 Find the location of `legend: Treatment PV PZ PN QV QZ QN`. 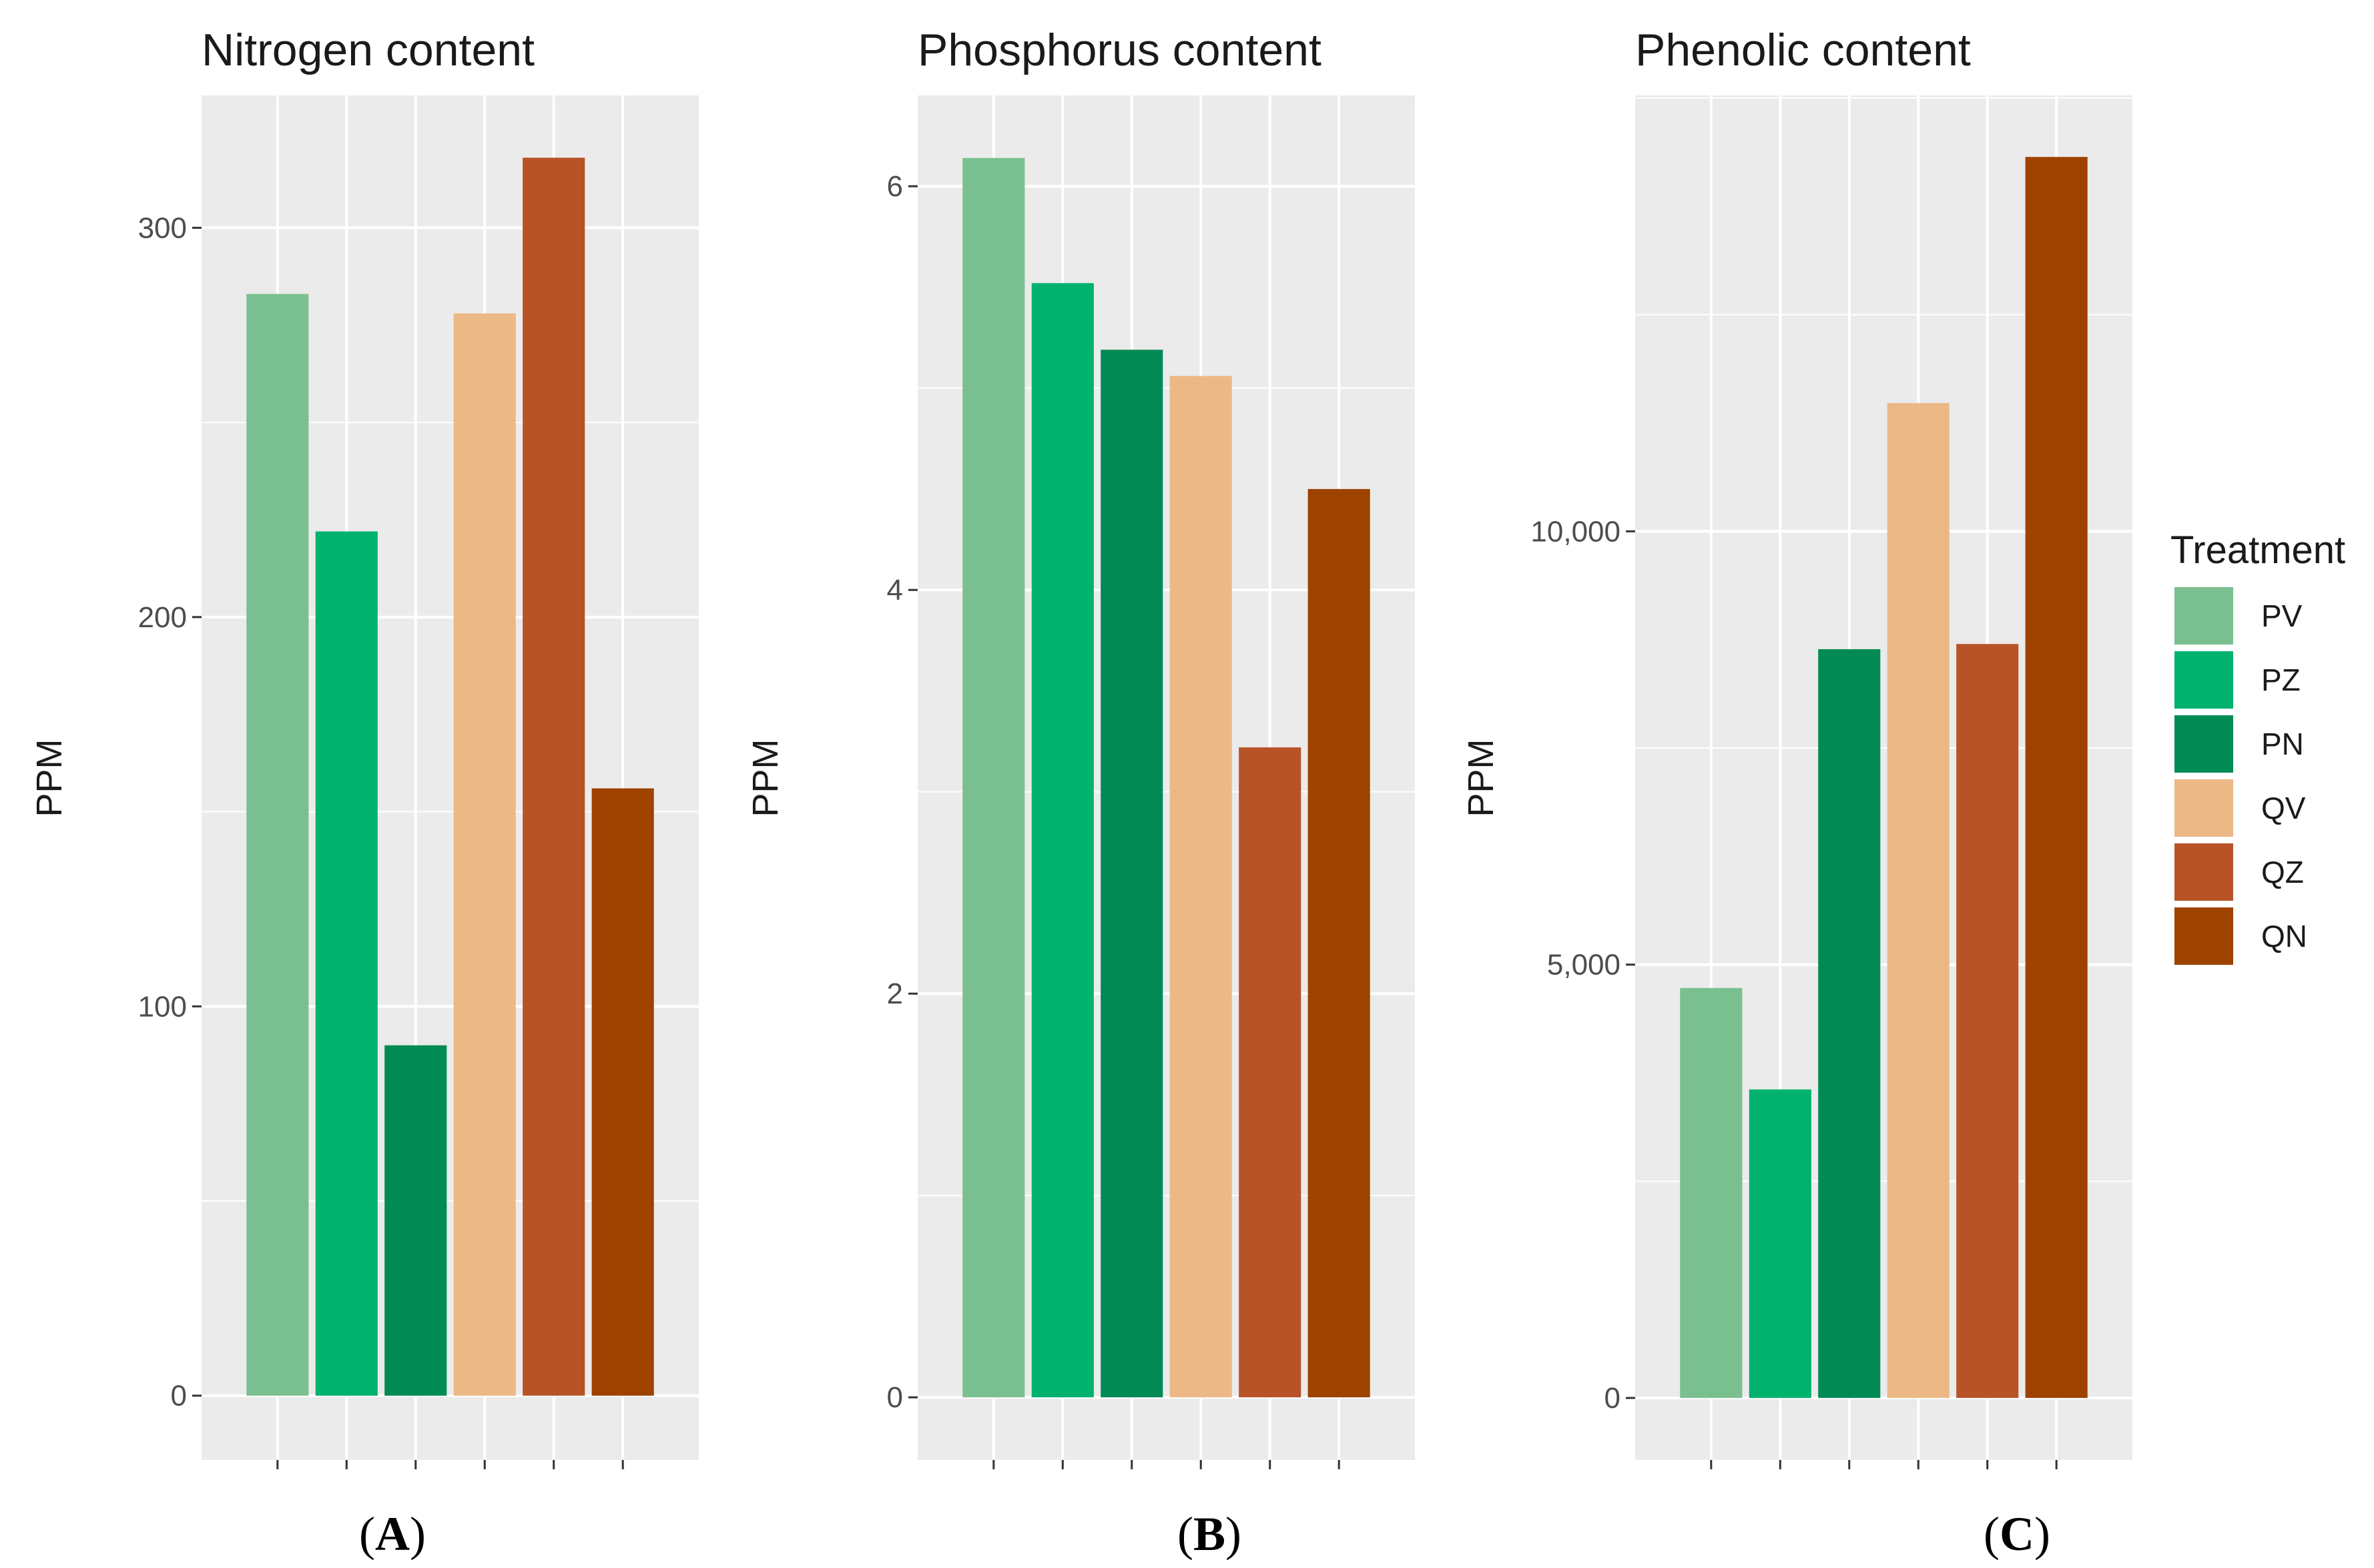

legend: Treatment PV PZ PN QV QZ QN is located at coordinates (2257, 746).